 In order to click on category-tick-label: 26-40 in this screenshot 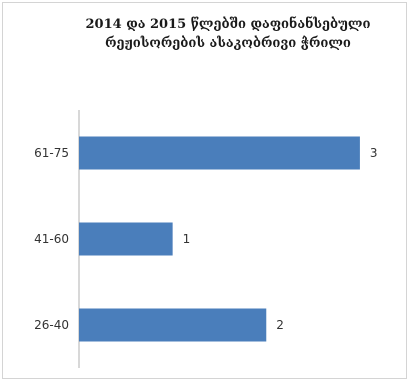, I will do `click(51, 325)`.